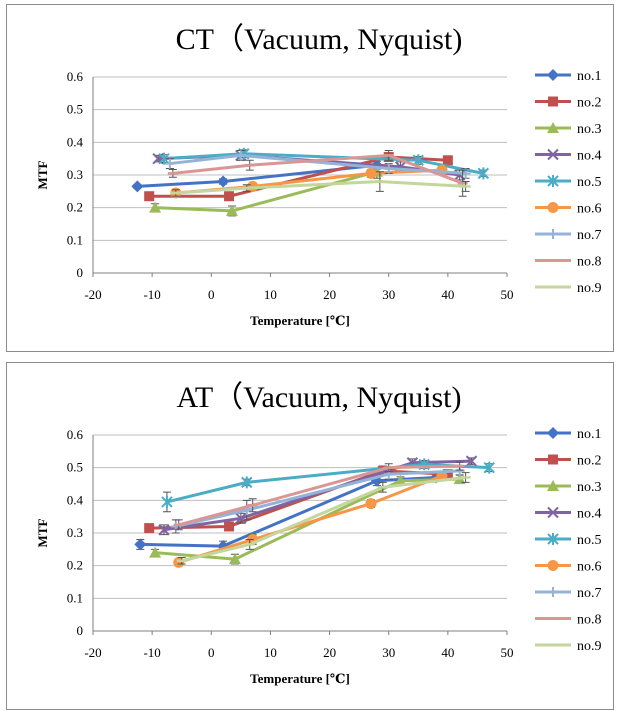 This screenshot has width=620, height=711. I want to click on series-no8-ct, so click(317, 173).